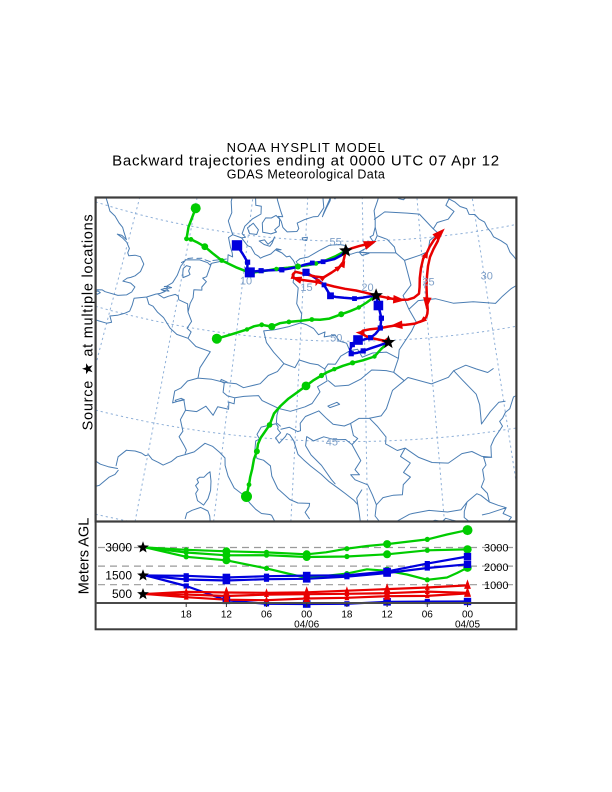 This screenshot has height=792, width=612. I want to click on svg-text: 30, so click(487, 277).